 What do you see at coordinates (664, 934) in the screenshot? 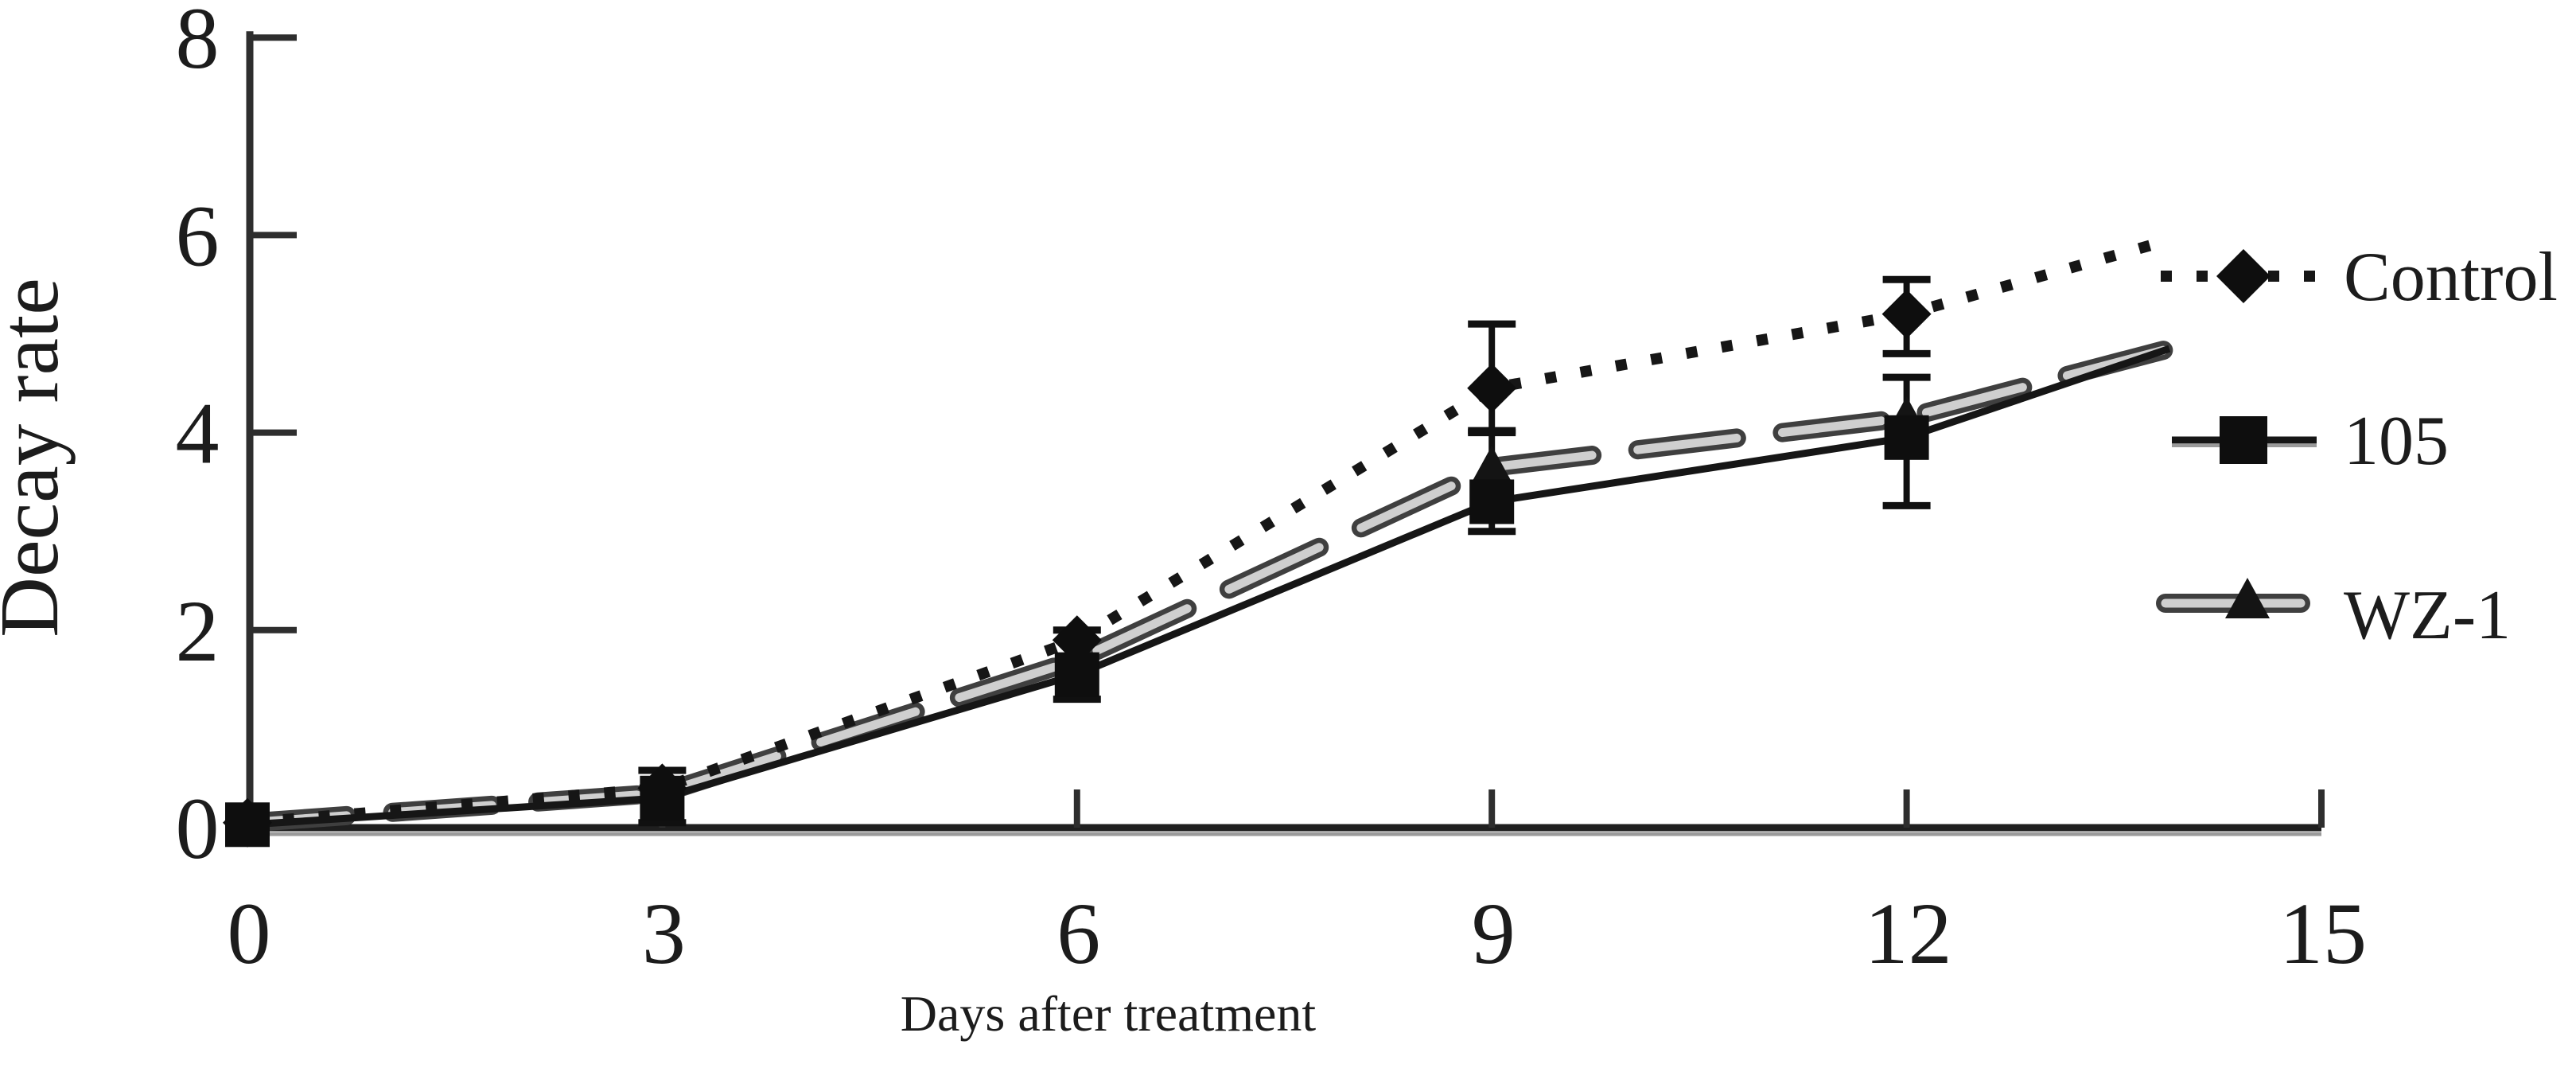
I see `x-tick-label: 3` at bounding box center [664, 934].